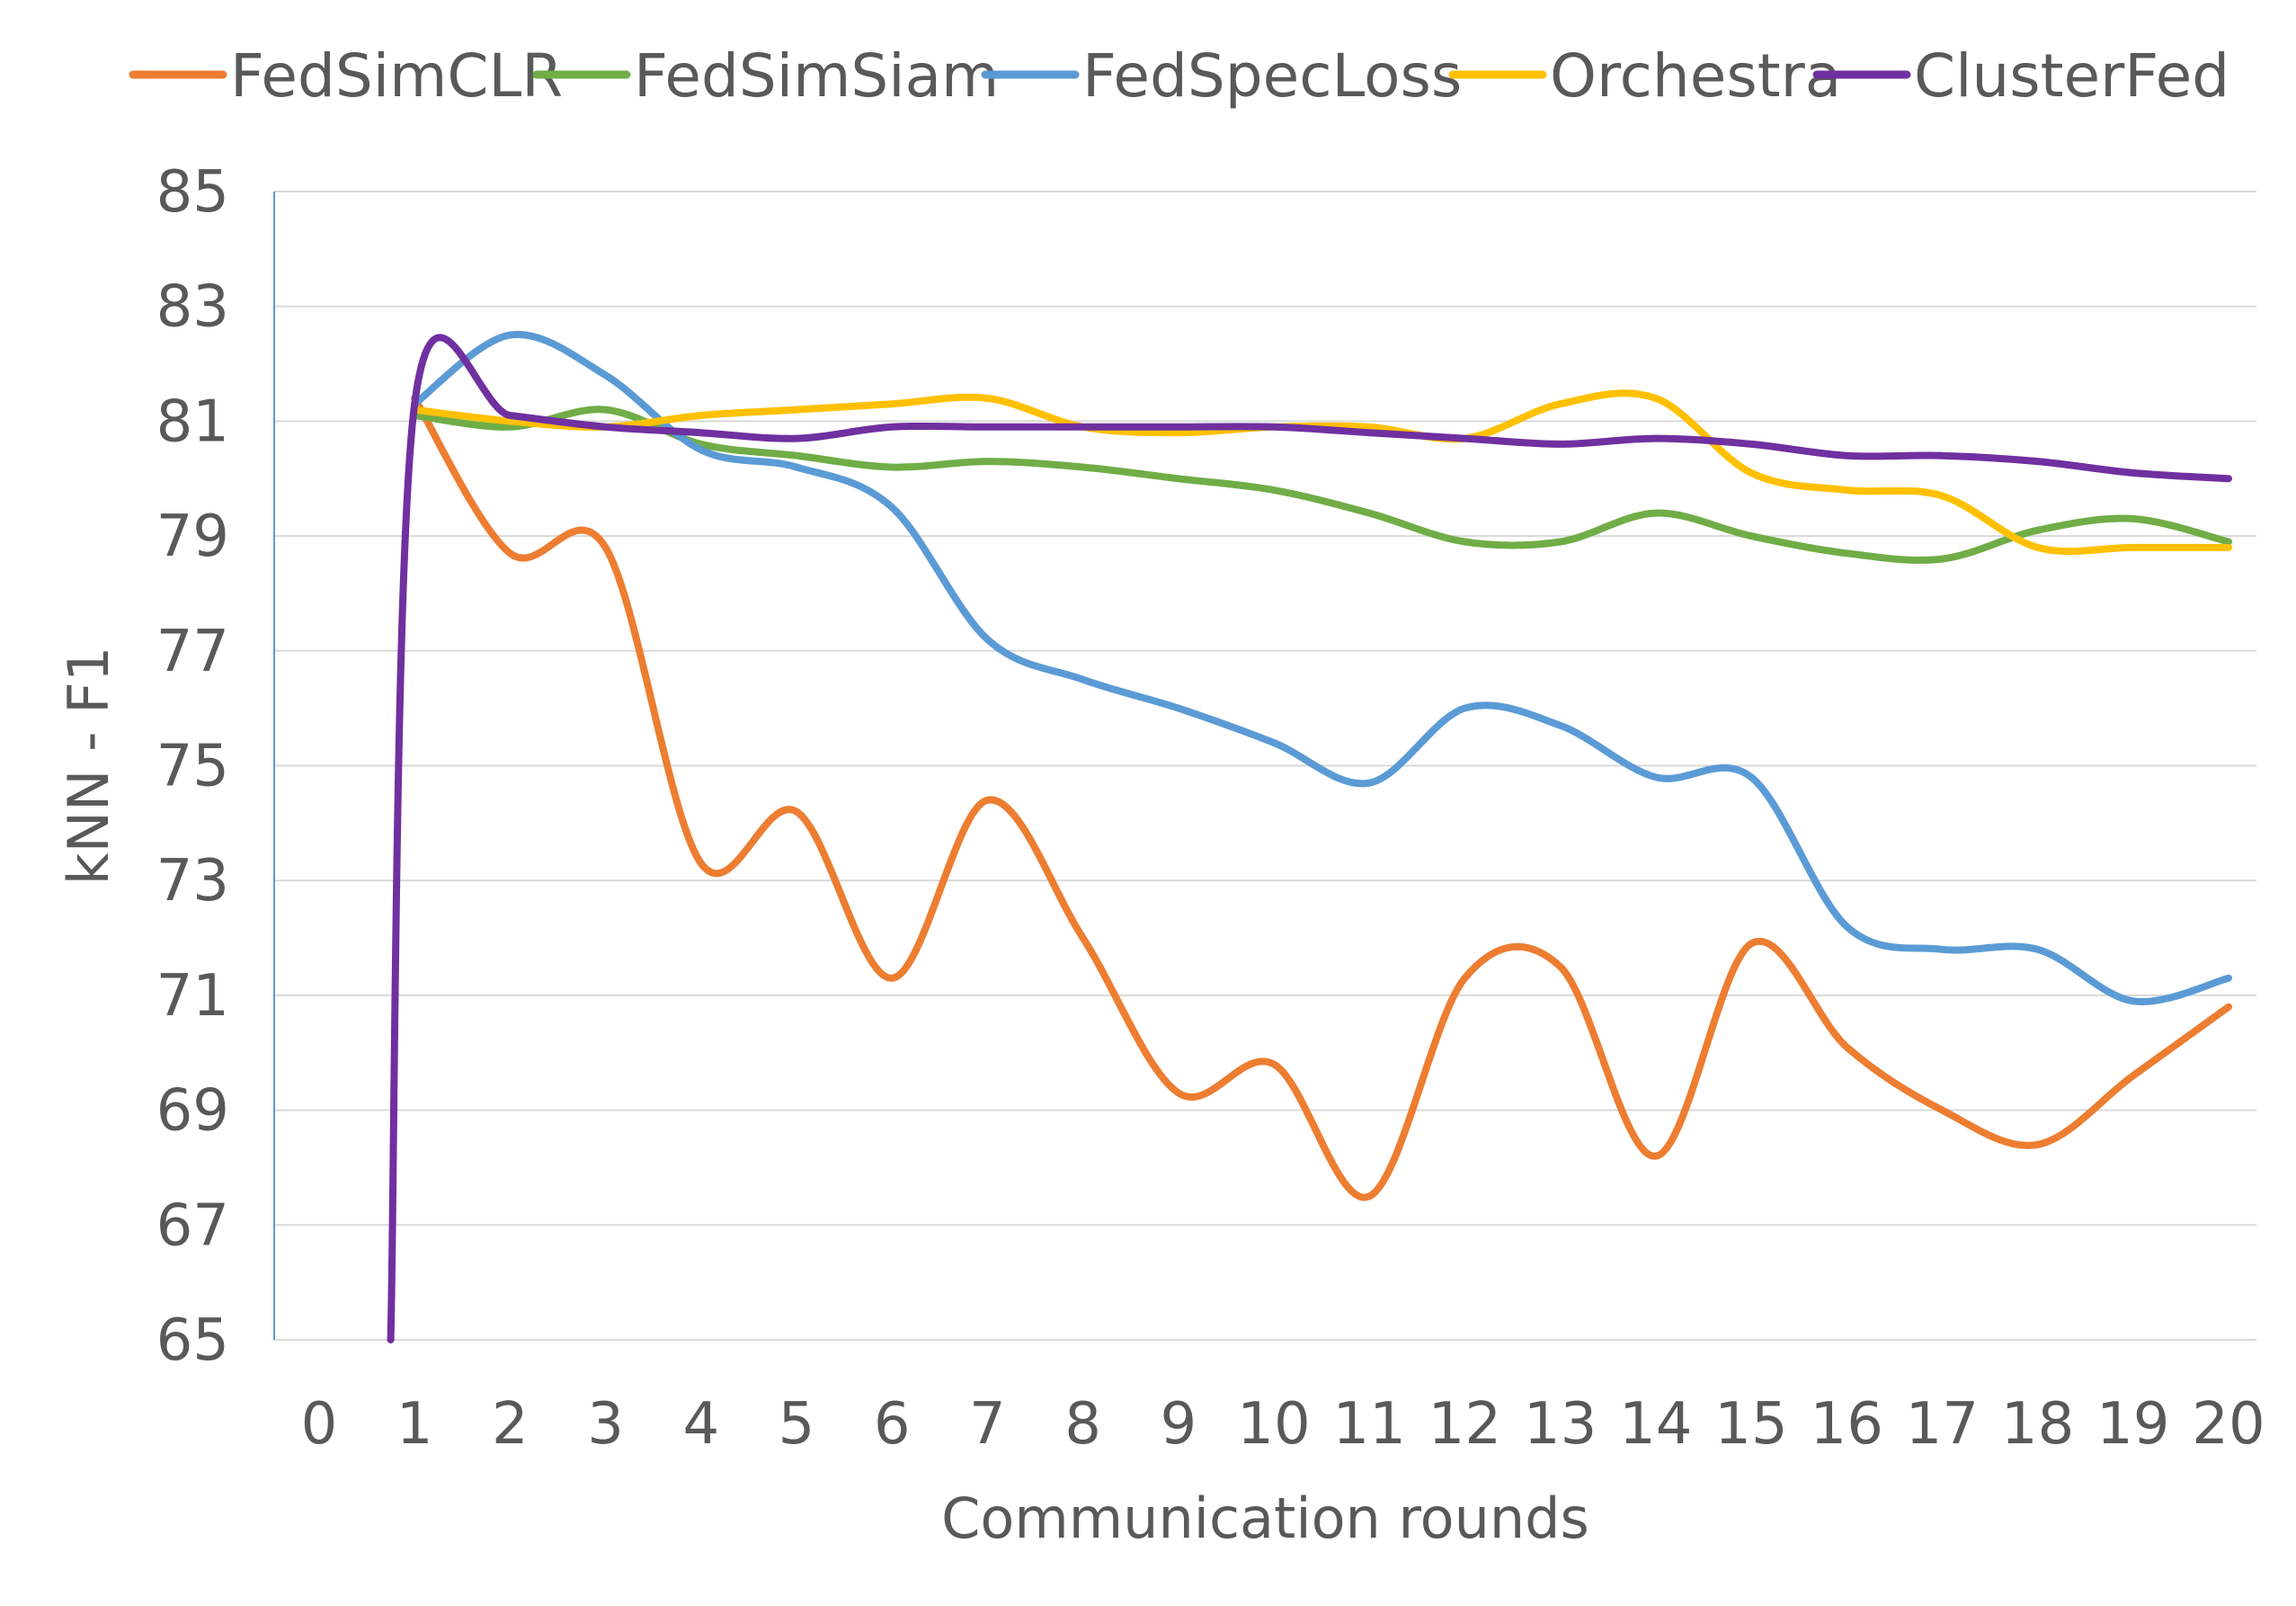 This screenshot has width=2296, height=1606. I want to click on y-tick-label: 77, so click(192, 652).